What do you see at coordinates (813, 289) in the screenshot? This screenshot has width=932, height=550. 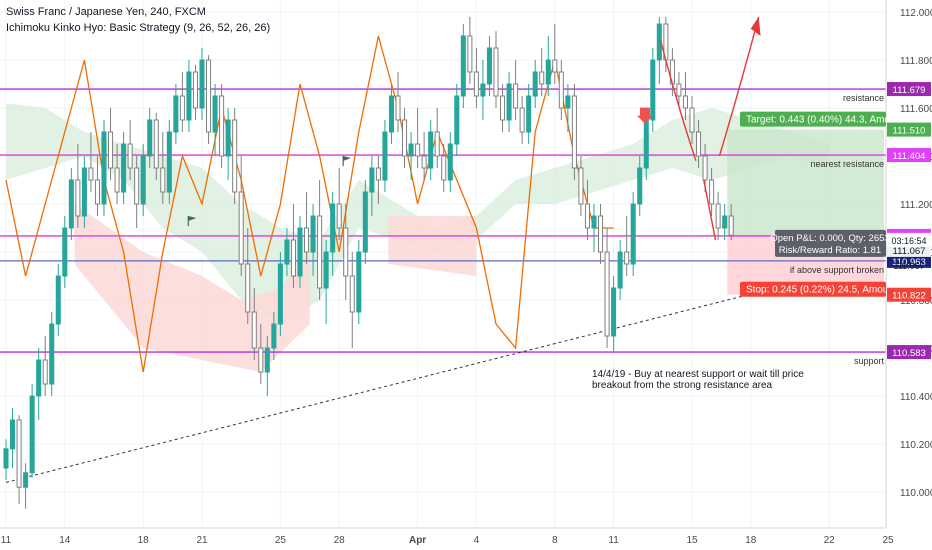 I see `stop-label-box` at bounding box center [813, 289].